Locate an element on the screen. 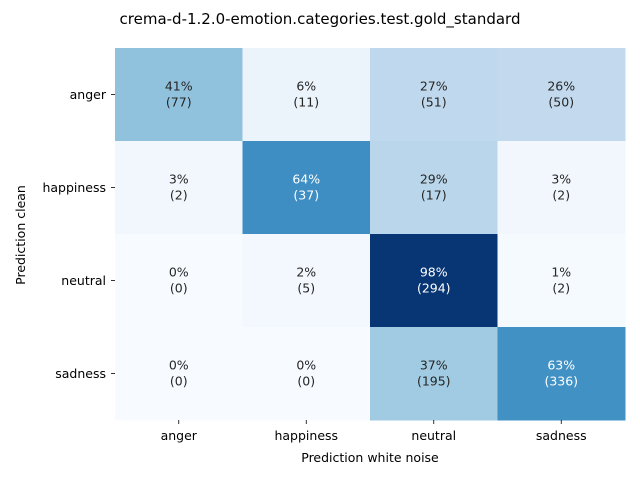 The height and width of the screenshot is (480, 640). x-tick-label: sadness is located at coordinates (561, 435).